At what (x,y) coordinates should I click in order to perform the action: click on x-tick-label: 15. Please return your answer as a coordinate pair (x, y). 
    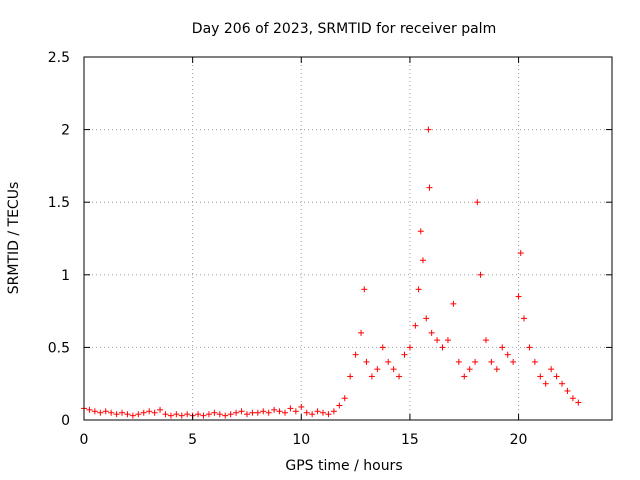
    Looking at the image, I should click on (410, 440).